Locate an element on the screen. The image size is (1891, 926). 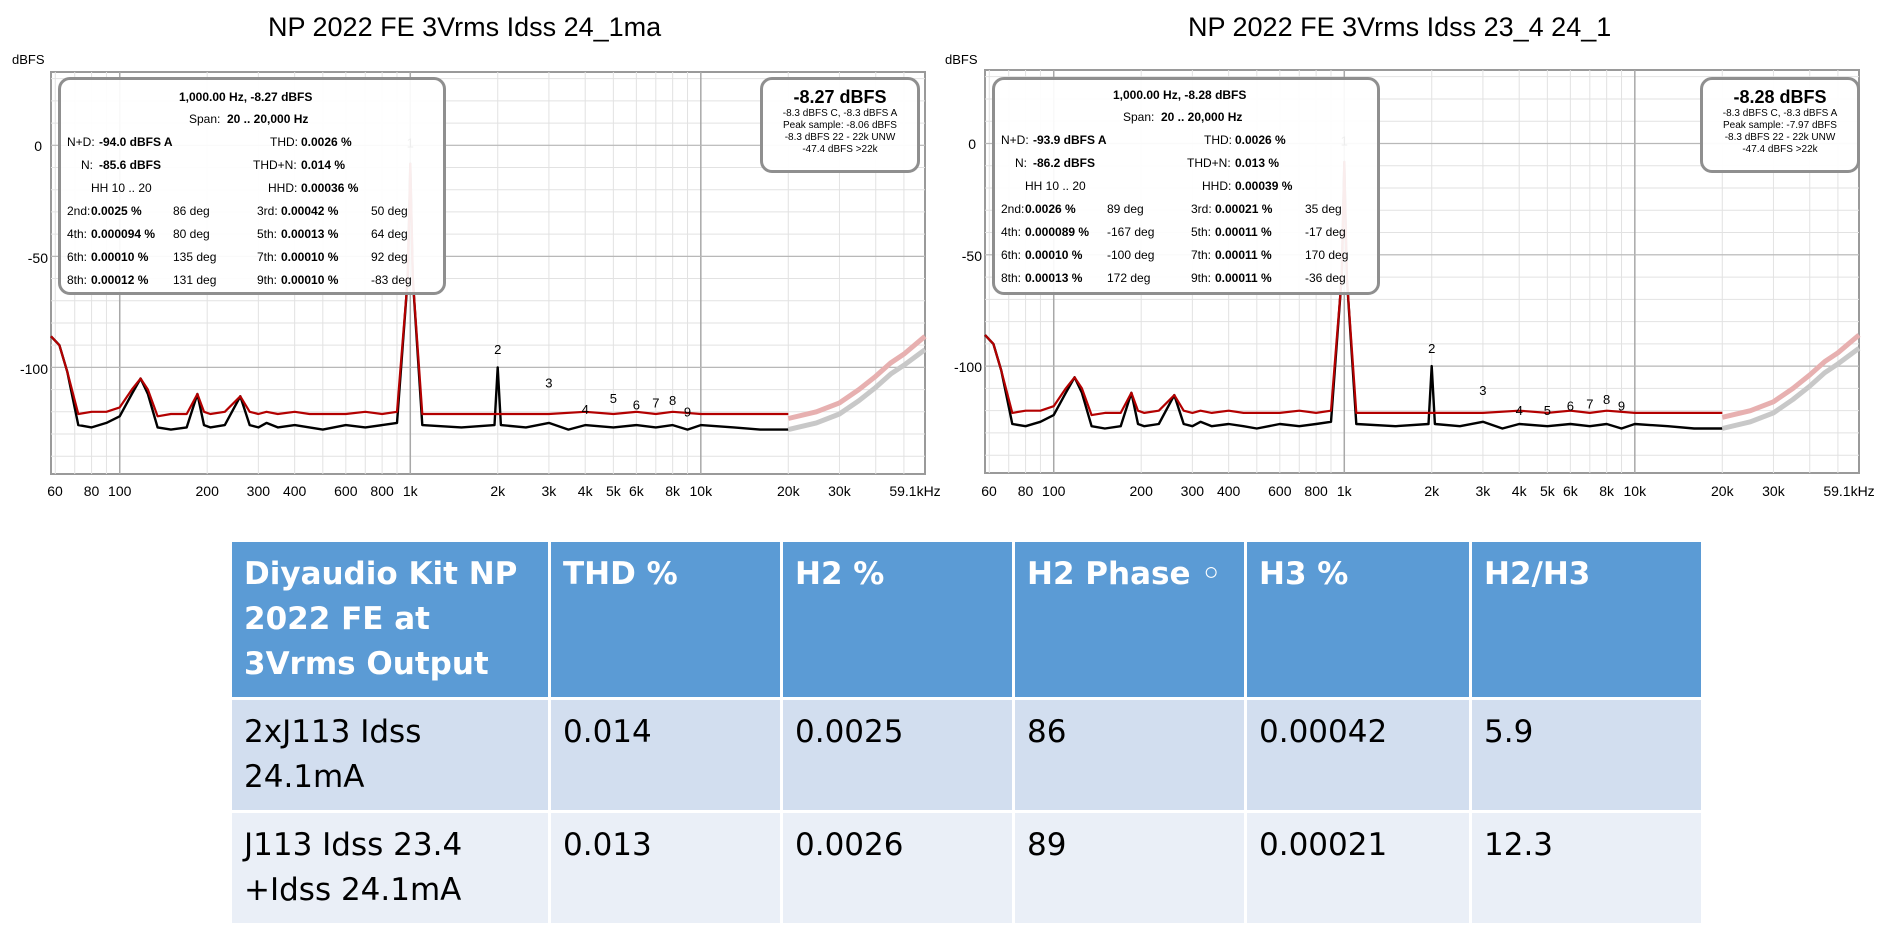
x-tick-label: 80 is located at coordinates (1025, 491).